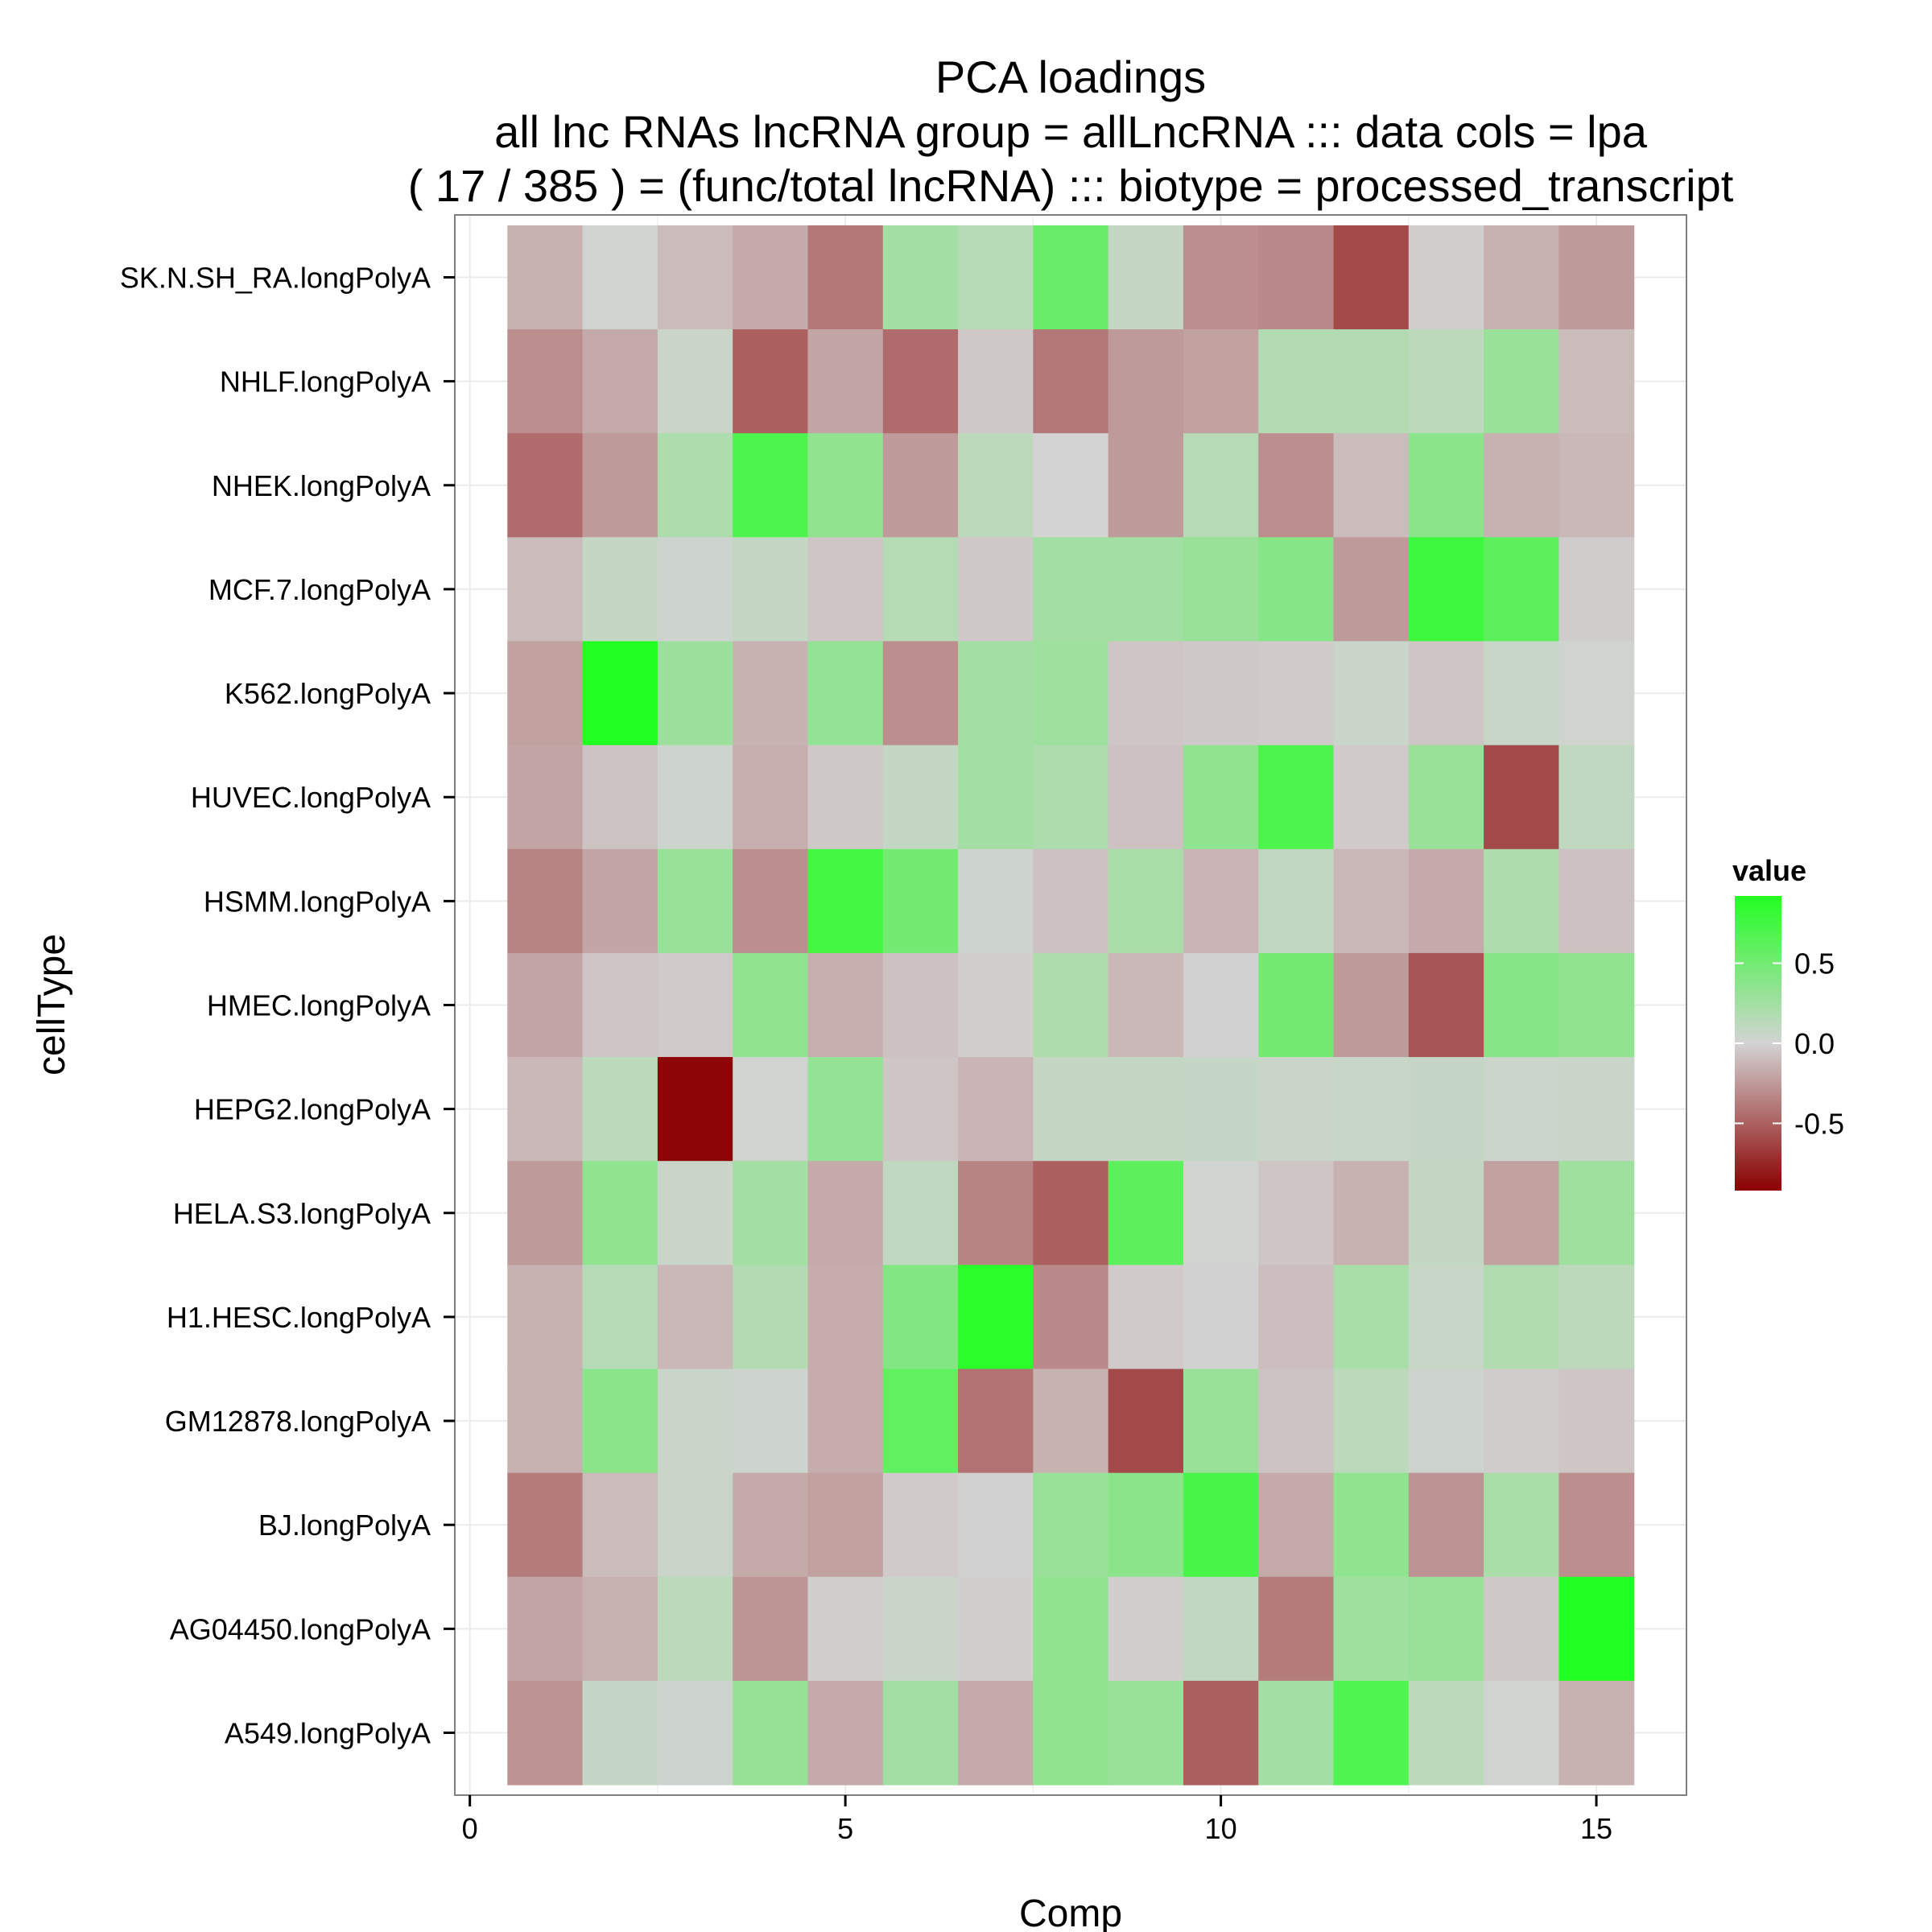 This screenshot has width=1932, height=1932. I want to click on y-tick-label: SK.N.SH_RA.longPolyA, so click(275, 277).